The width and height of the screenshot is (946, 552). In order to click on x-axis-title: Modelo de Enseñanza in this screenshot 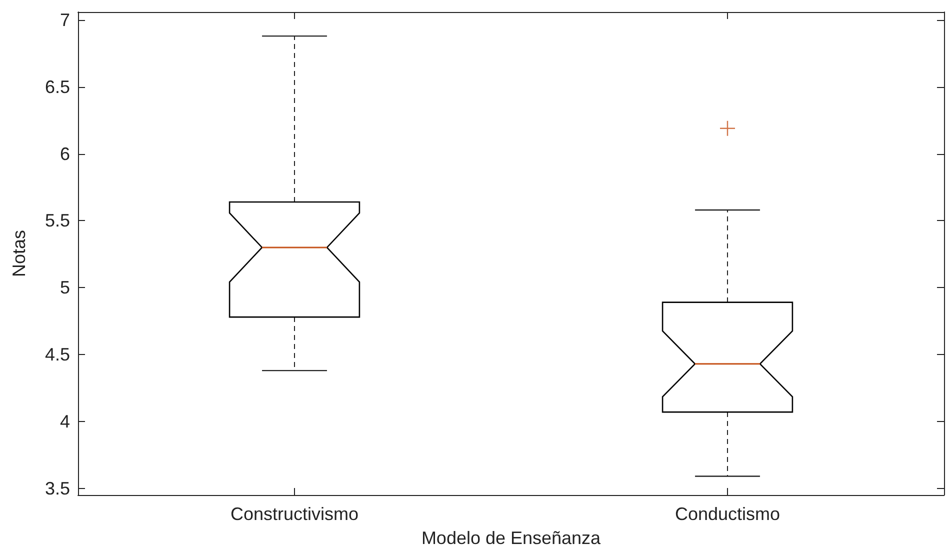, I will do `click(511, 538)`.